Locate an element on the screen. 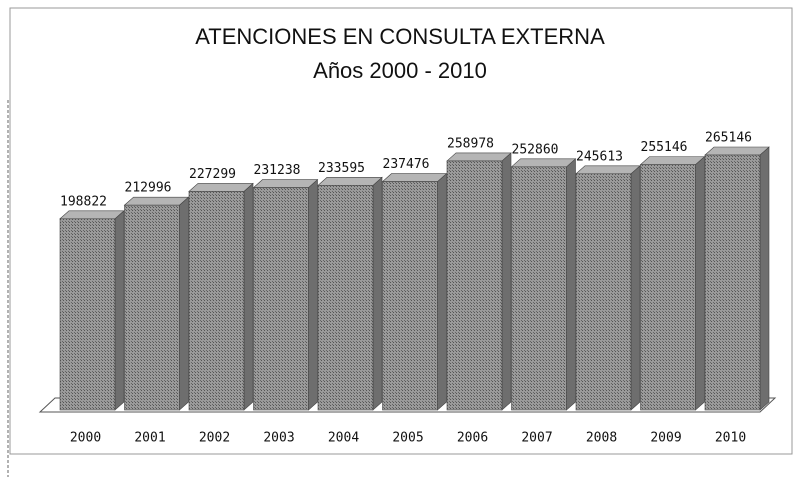 Image resolution: width=804 pixels, height=477 pixels. chart-title: ATENCIONES EN CONSULTA EXTERNA is located at coordinates (400, 36).